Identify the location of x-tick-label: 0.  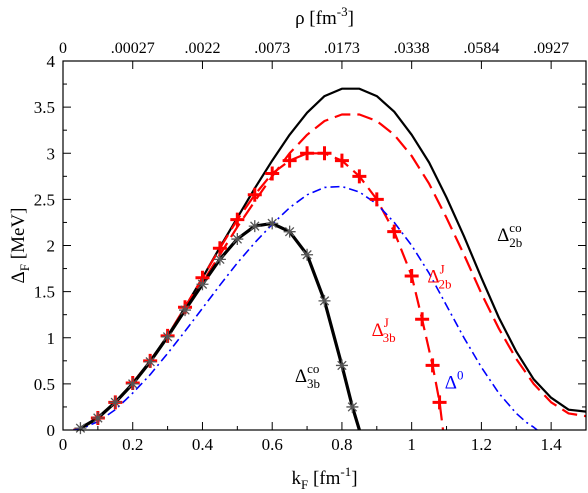
(63, 444).